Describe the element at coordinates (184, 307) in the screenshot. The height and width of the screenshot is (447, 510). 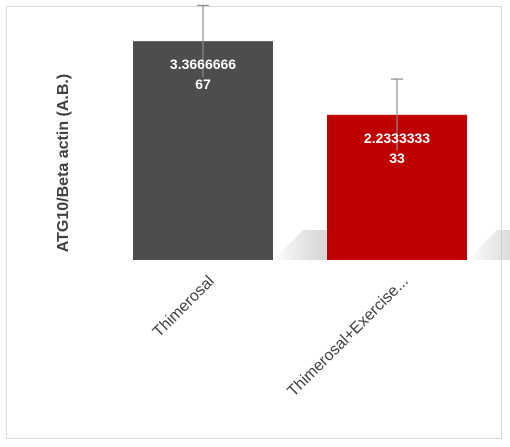
I see `x-tick-label-0: Thimerosal` at that location.